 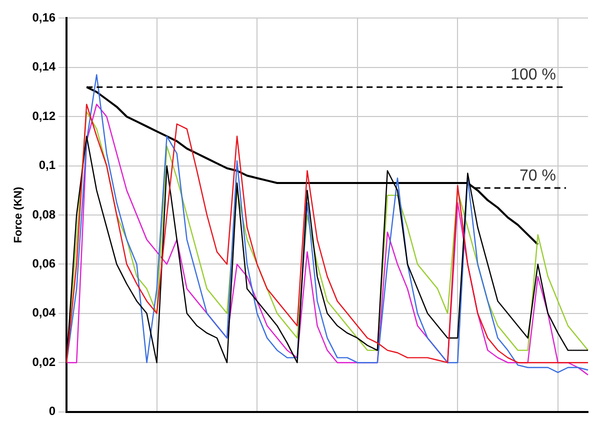 I want to click on y-axis-title: Force (KN), so click(x=18, y=215).